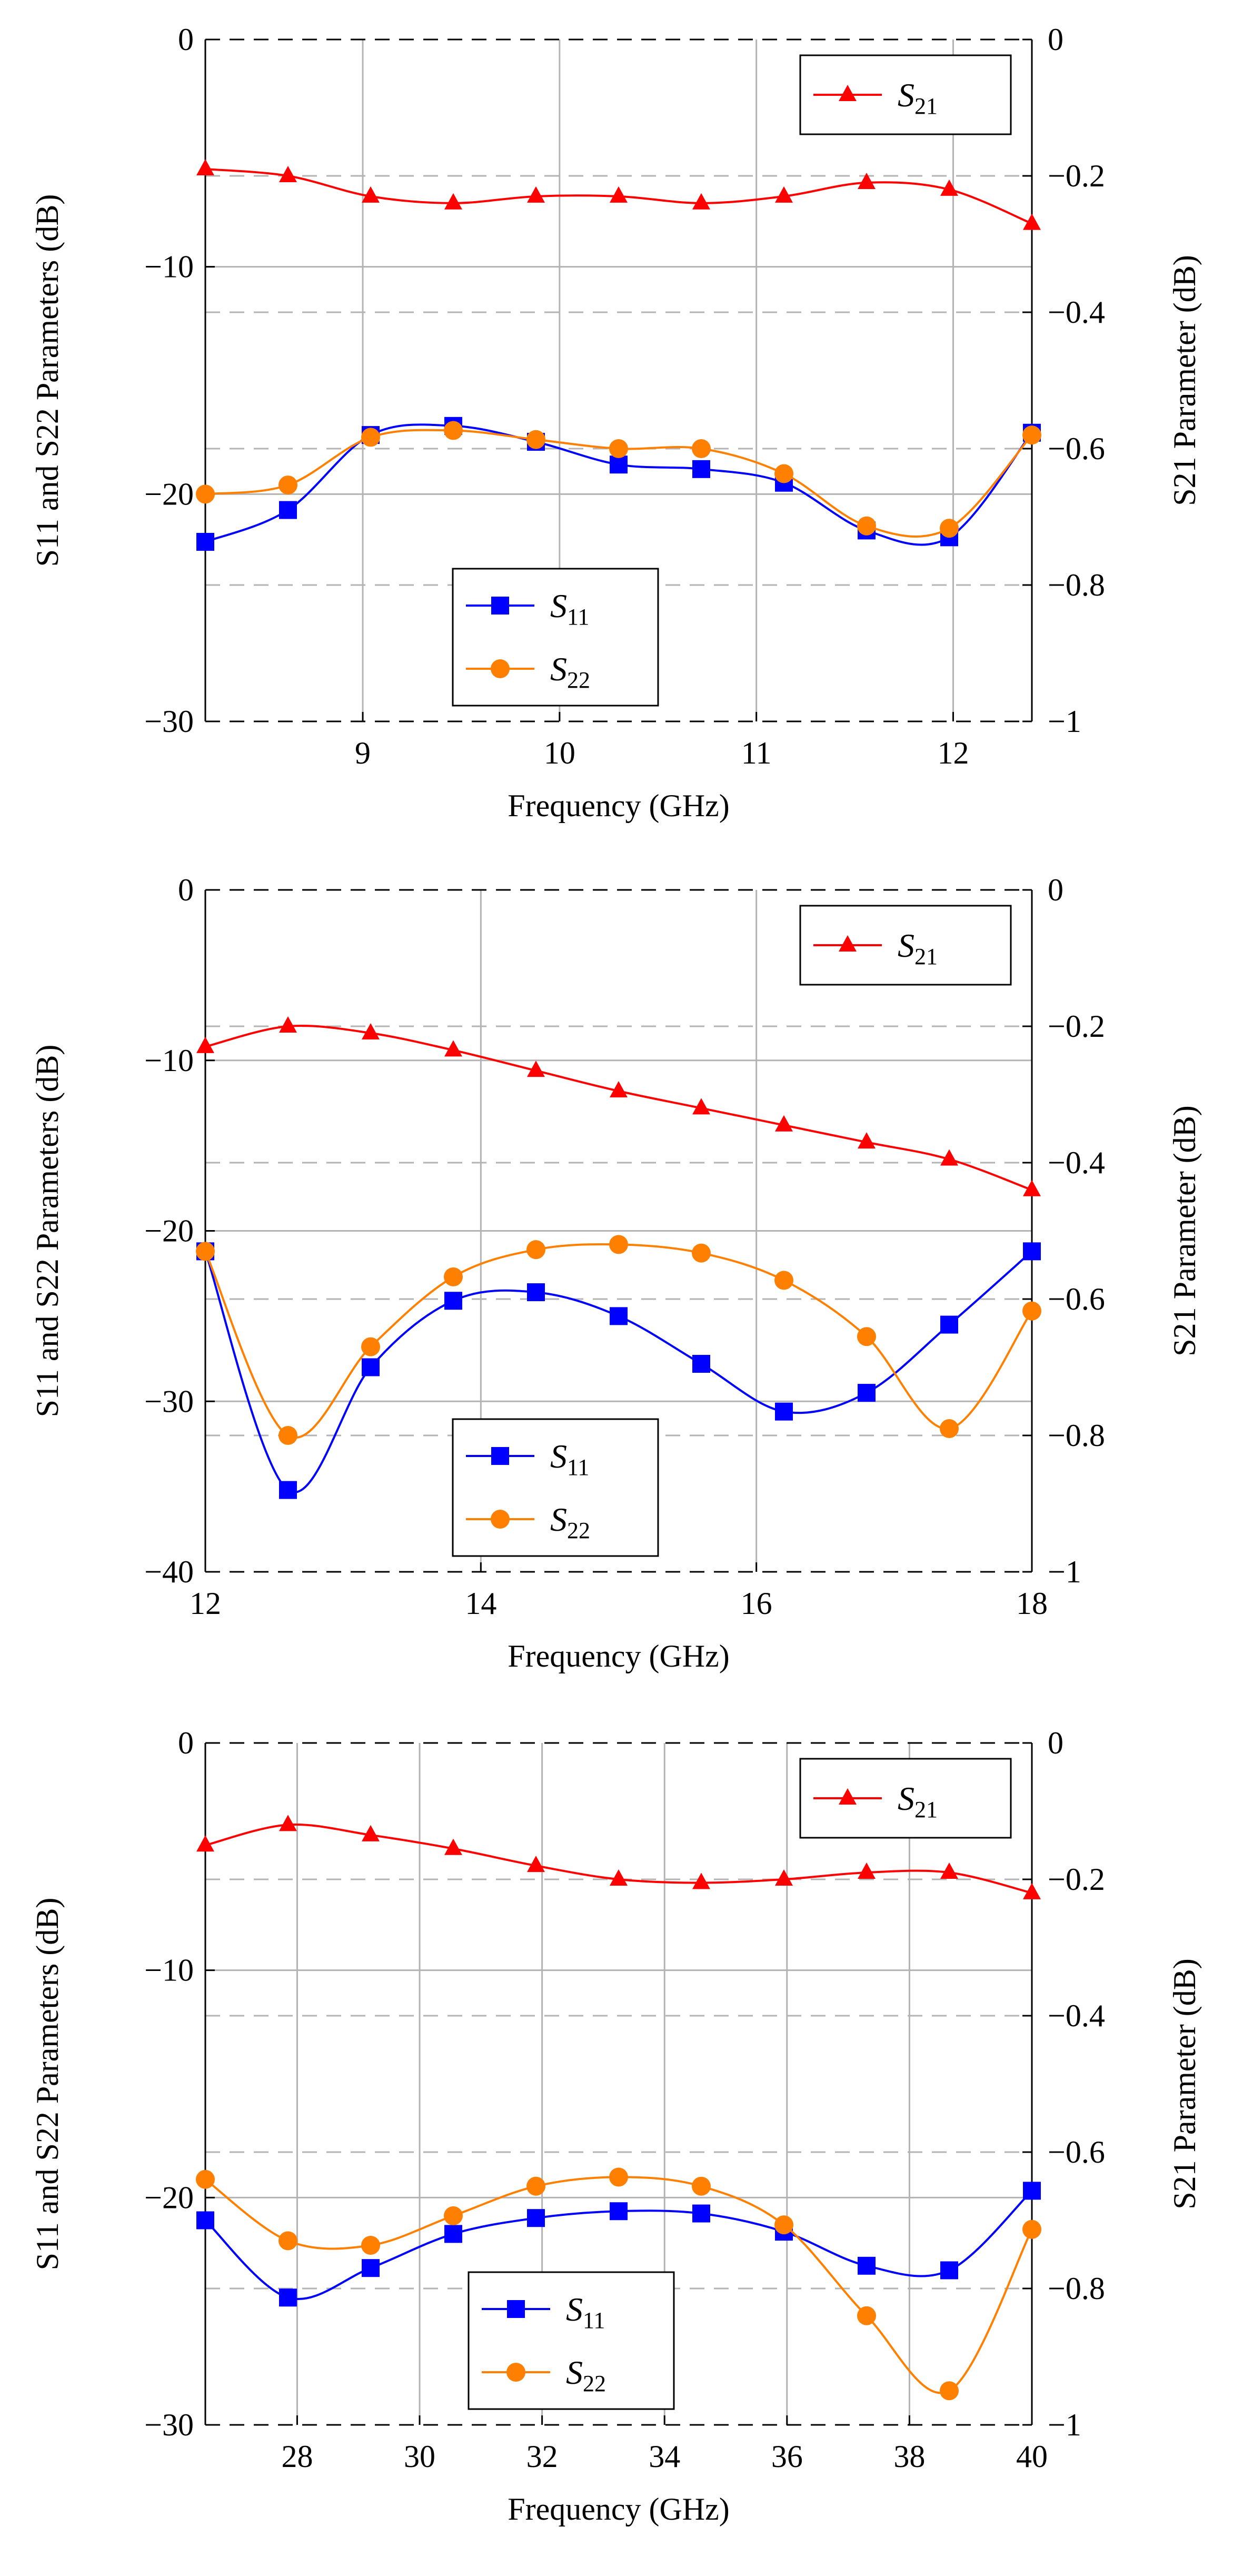 The image size is (1243, 2576). Describe the element at coordinates (757, 1603) in the screenshot. I see `x-tick-label: 16` at that location.